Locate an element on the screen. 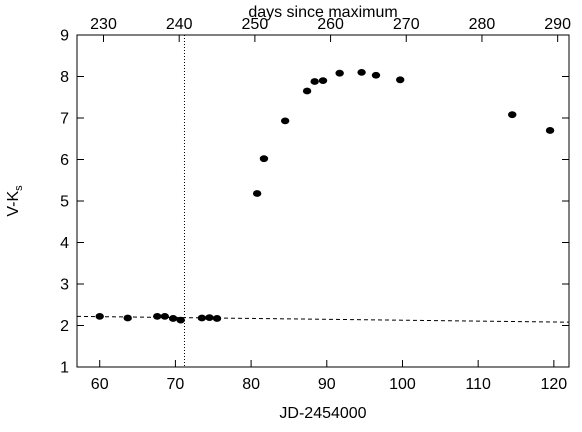  y-tick-label: 7 is located at coordinates (64, 119).